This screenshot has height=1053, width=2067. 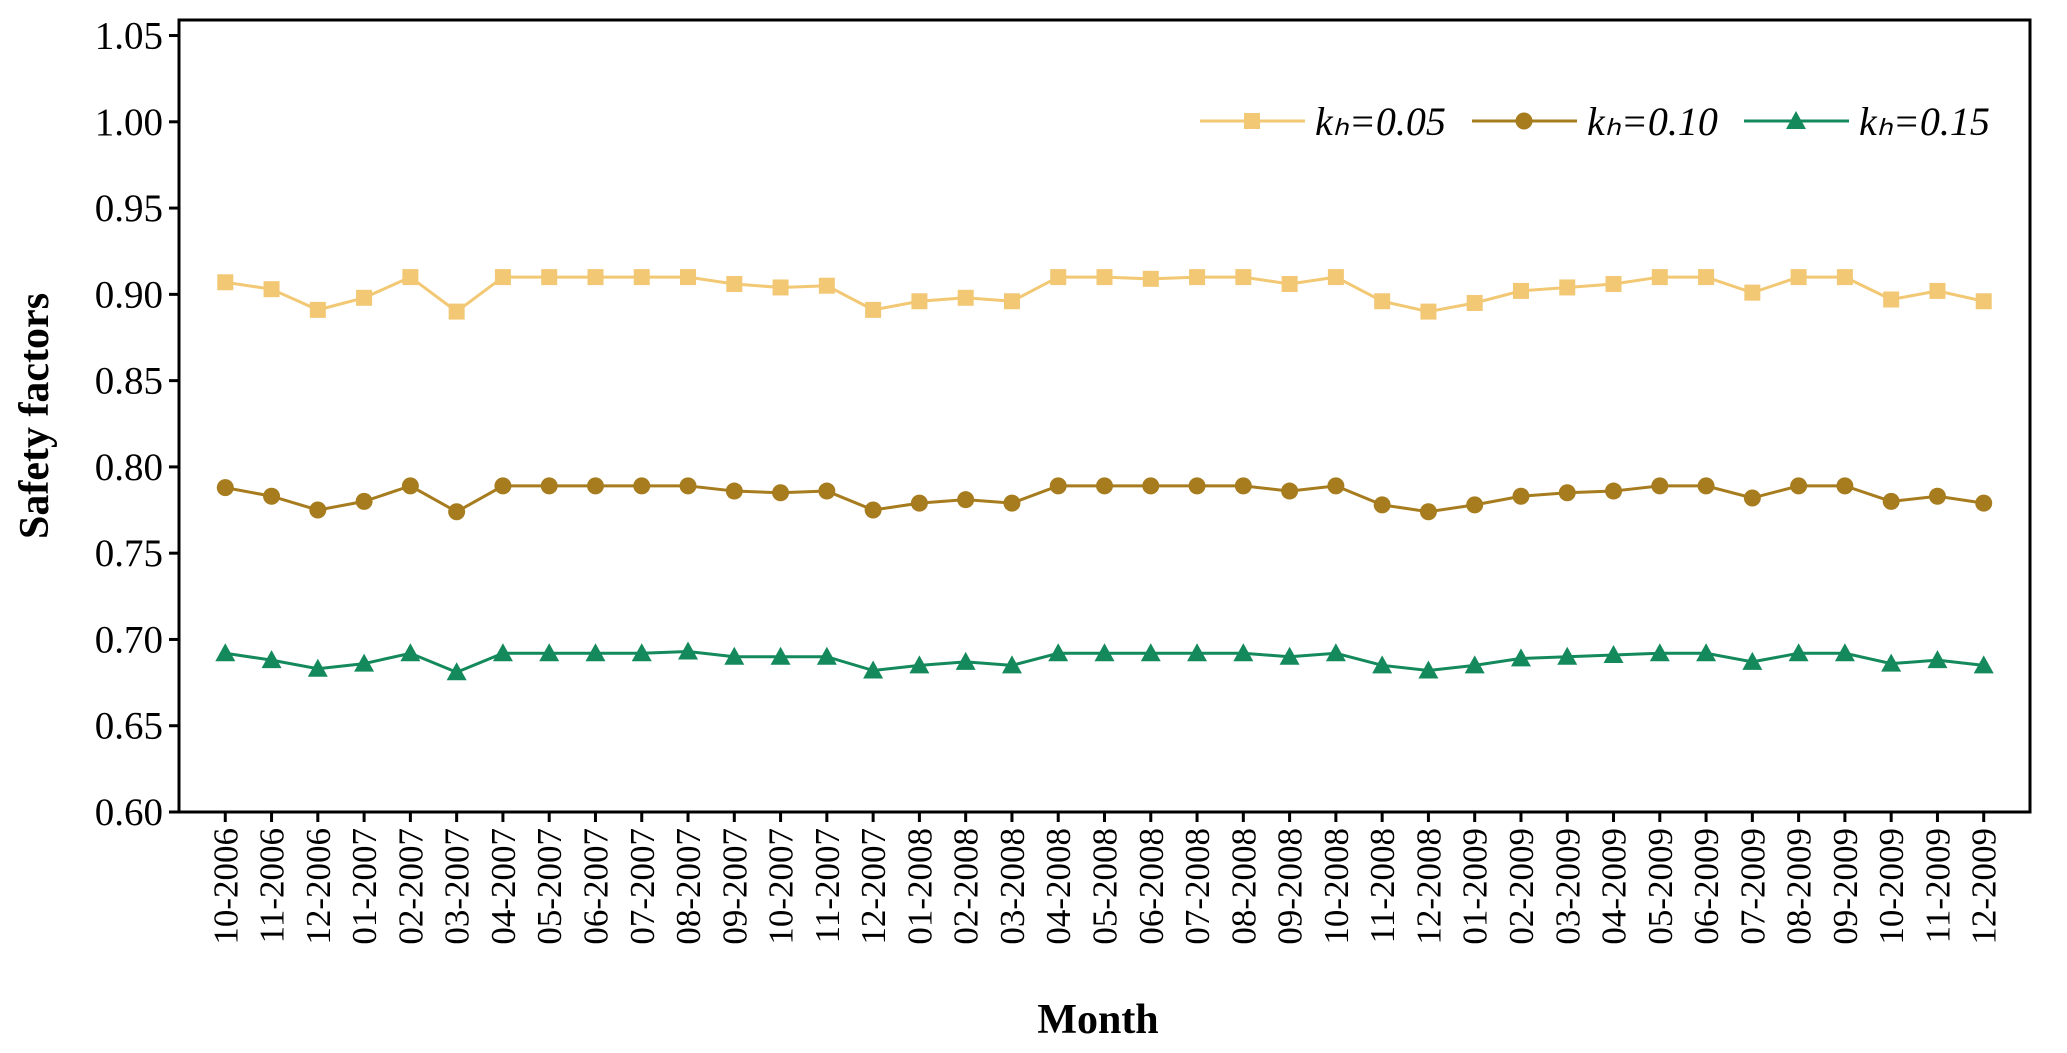 I want to click on legend-marker, so click(x=1252, y=121).